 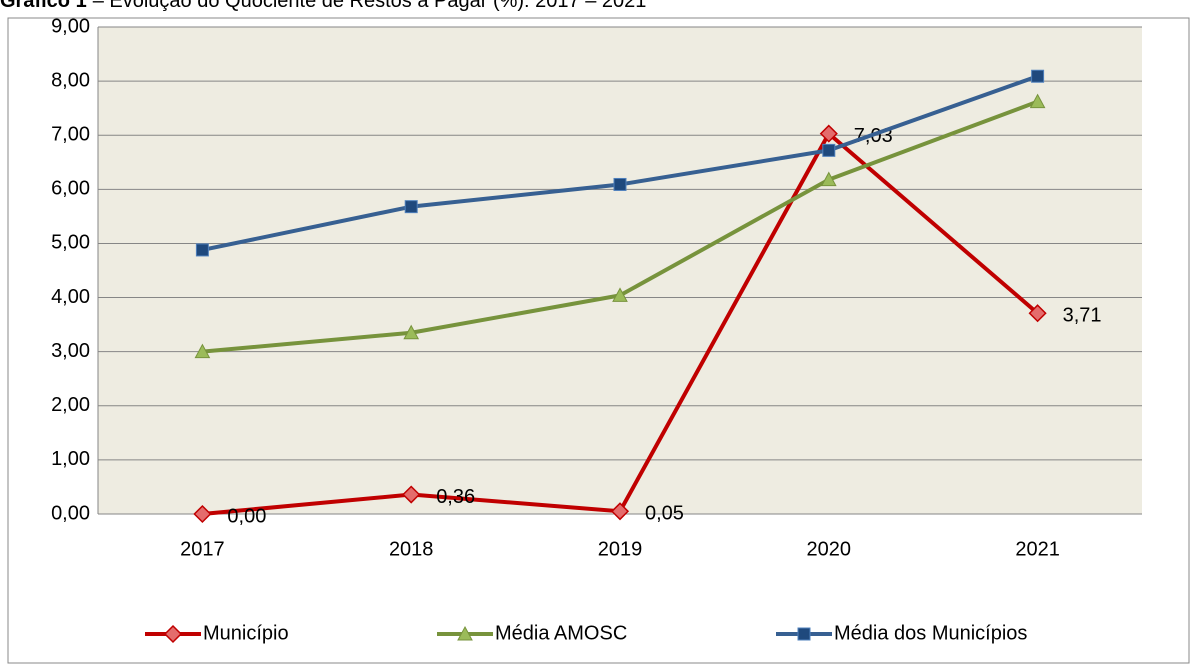 What do you see at coordinates (43, 6) in the screenshot?
I see `title-label: Gráfico 1` at bounding box center [43, 6].